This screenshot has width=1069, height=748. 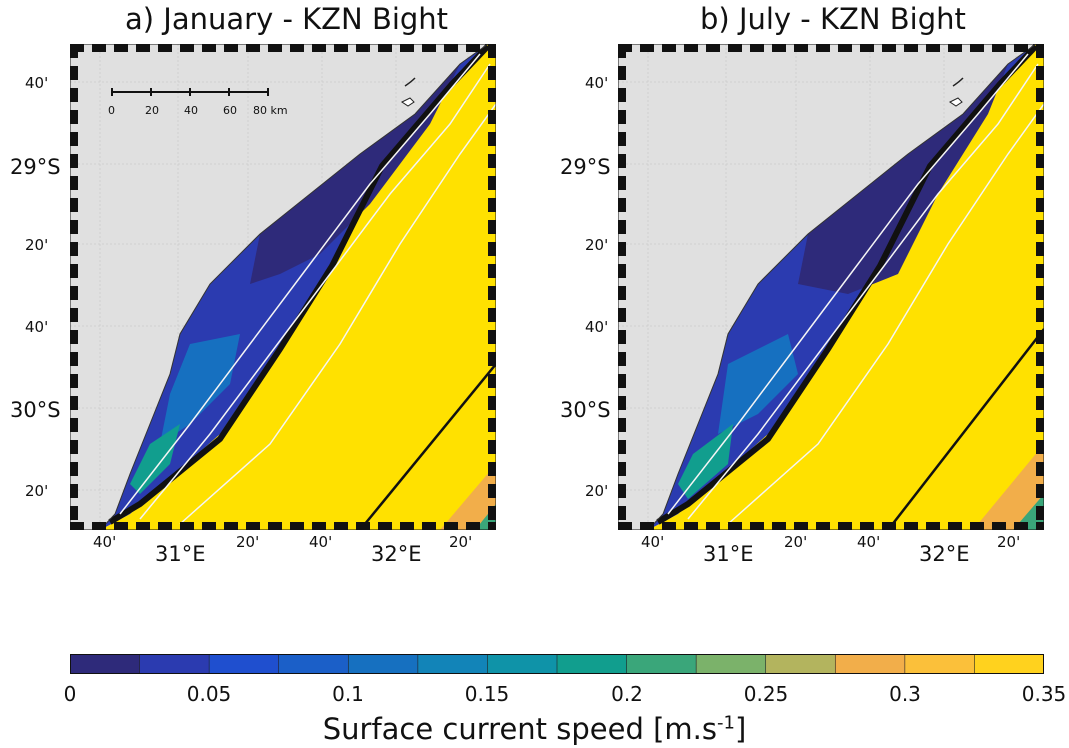 I want to click on colorbar-tick: 0.15, so click(x=487, y=694).